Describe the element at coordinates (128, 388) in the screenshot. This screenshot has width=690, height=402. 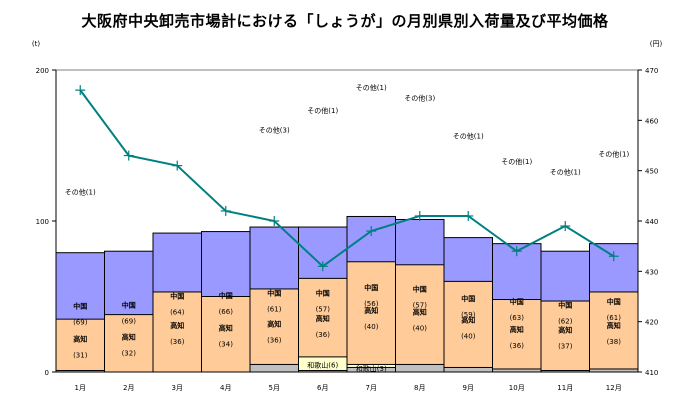
I see `x-tick-label: 2月` at that location.